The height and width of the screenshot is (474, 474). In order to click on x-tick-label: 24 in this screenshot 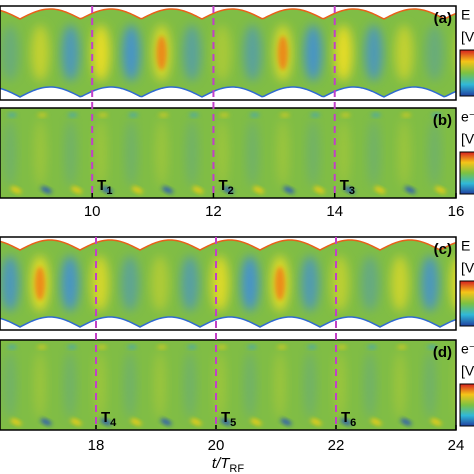, I will do `click(456, 445)`.